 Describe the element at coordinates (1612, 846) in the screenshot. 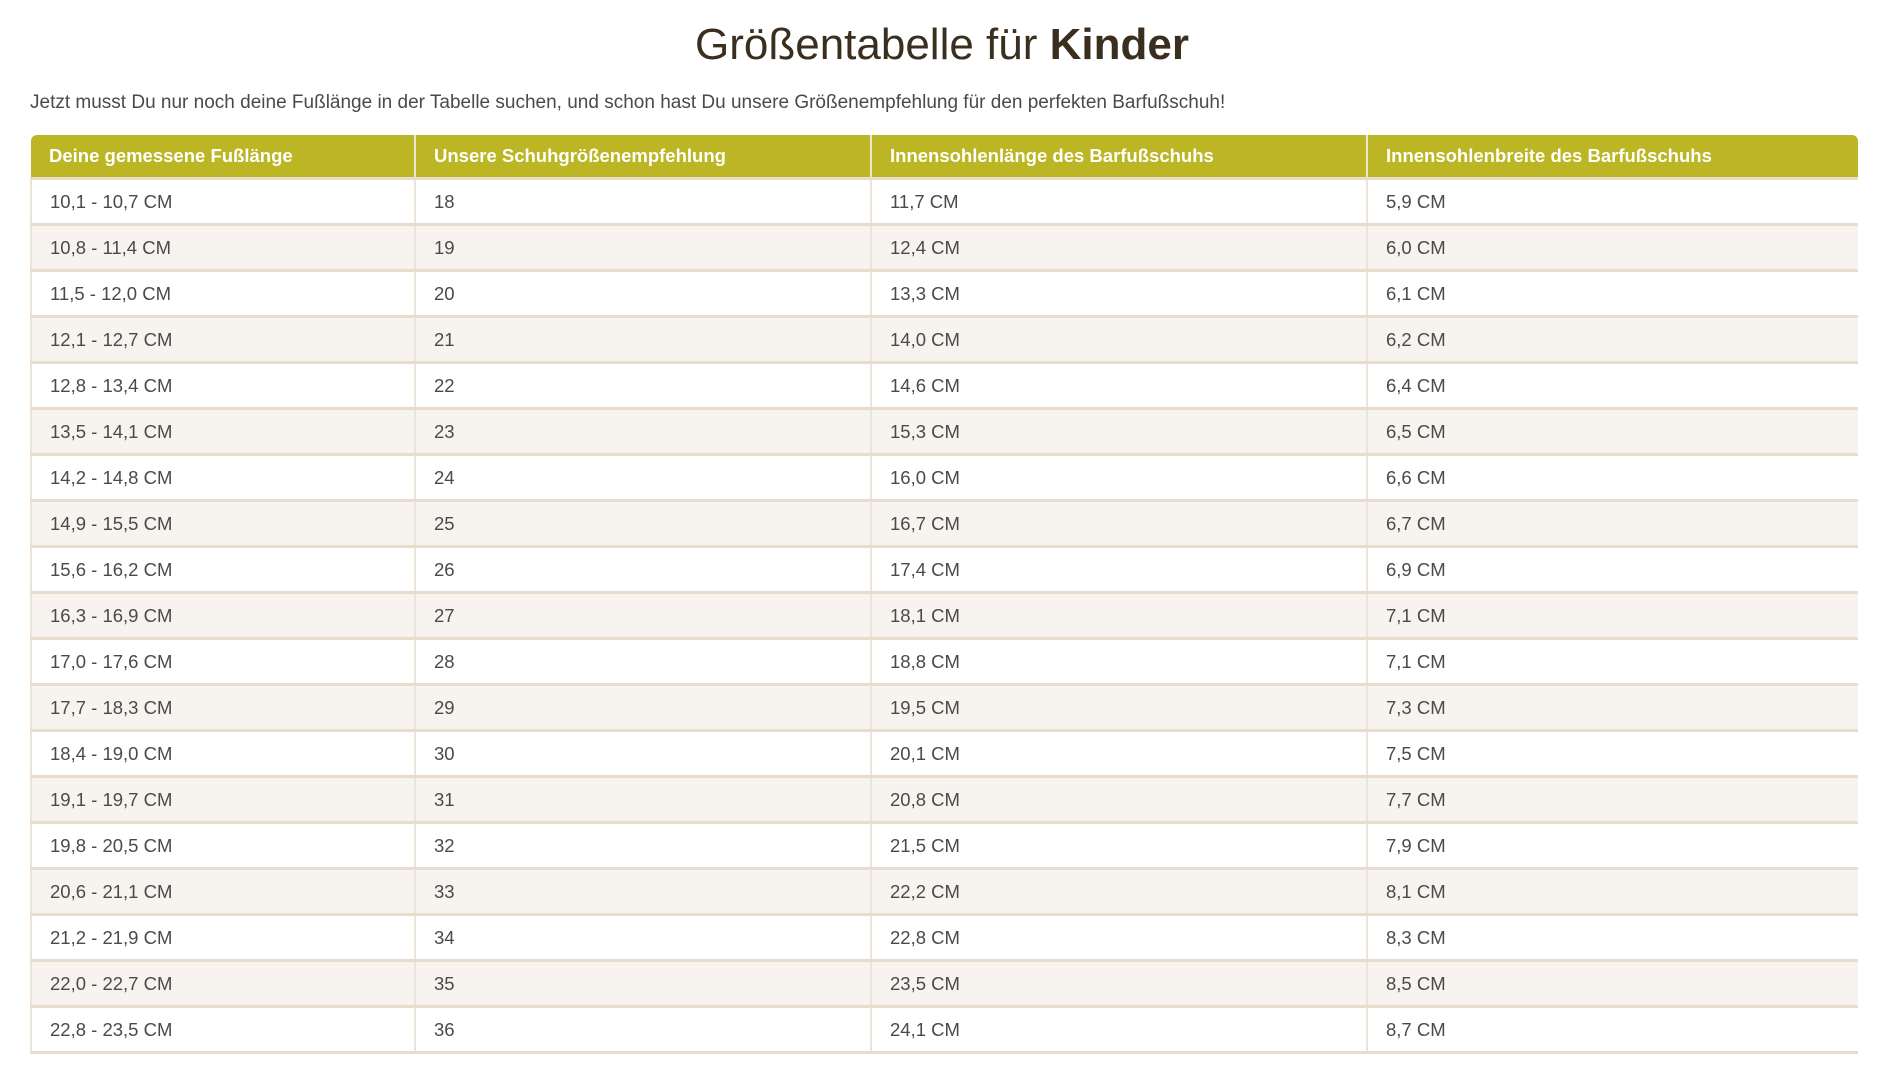

I see `table-cell: 7,9 CM` at that location.